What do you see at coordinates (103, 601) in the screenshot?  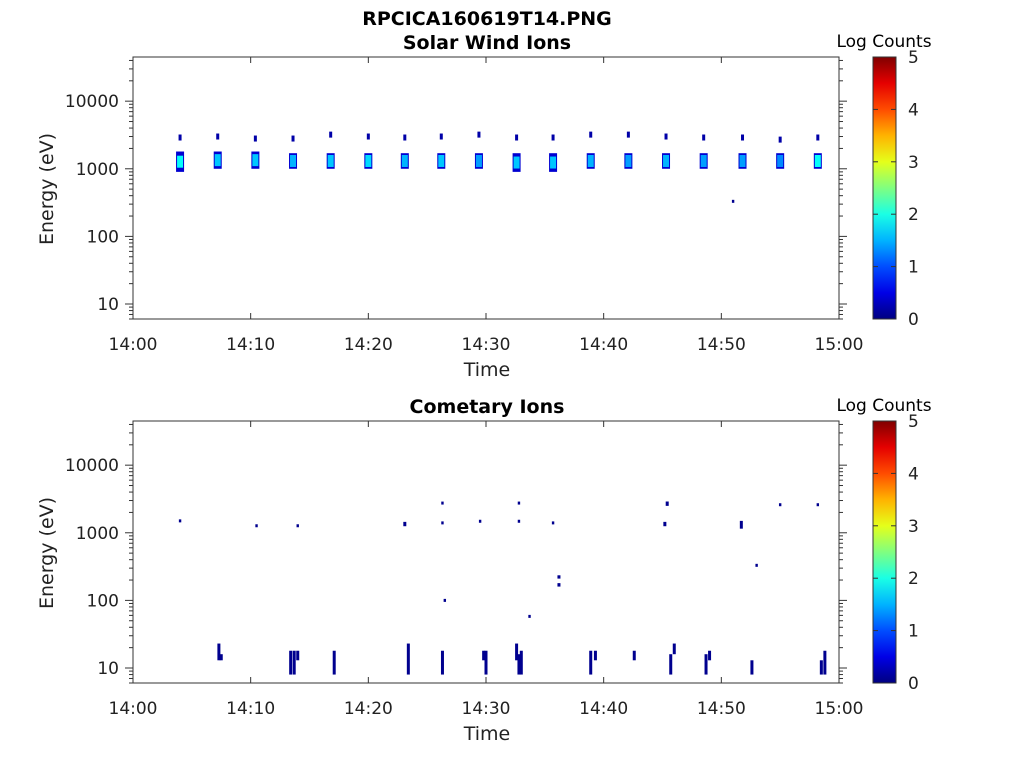 I see `y-tick-label: 100` at bounding box center [103, 601].